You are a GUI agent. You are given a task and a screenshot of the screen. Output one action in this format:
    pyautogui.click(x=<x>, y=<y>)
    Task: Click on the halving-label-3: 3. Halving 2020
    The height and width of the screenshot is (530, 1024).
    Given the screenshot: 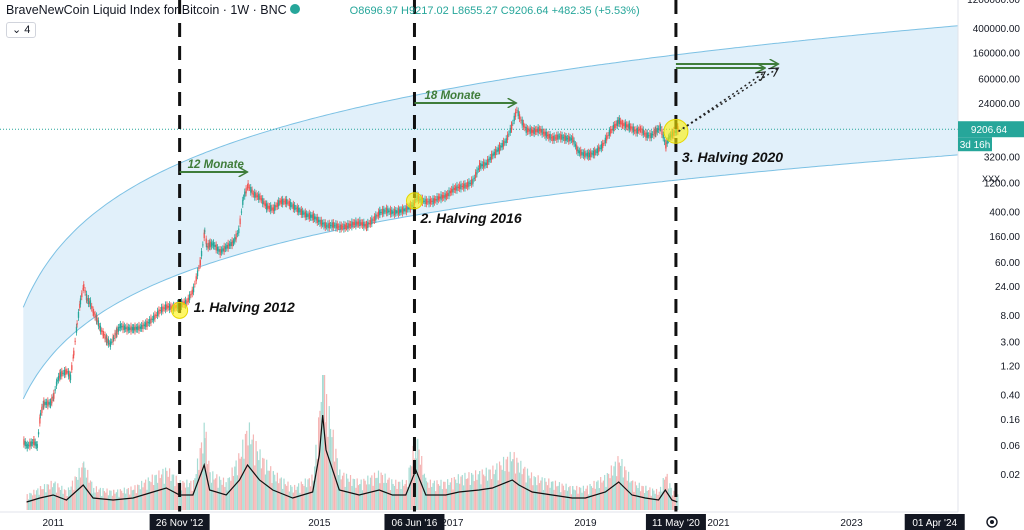 What is the action you would take?
    pyautogui.click(x=732, y=157)
    